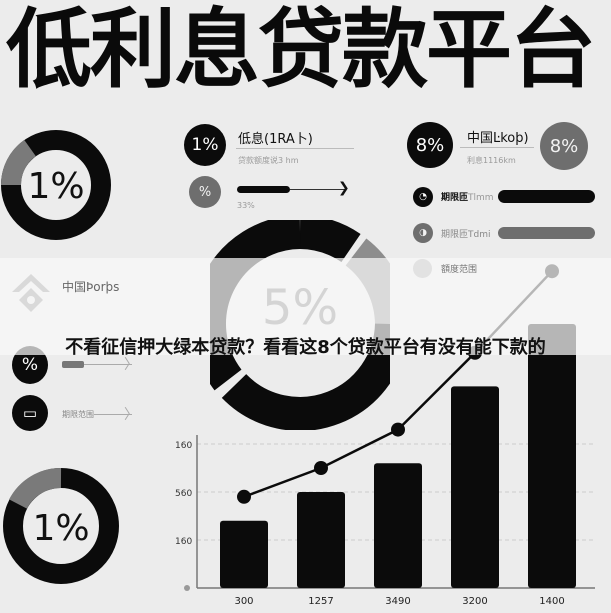  What do you see at coordinates (243, 601) in the screenshot?
I see `x-tick-label: 300` at bounding box center [243, 601].